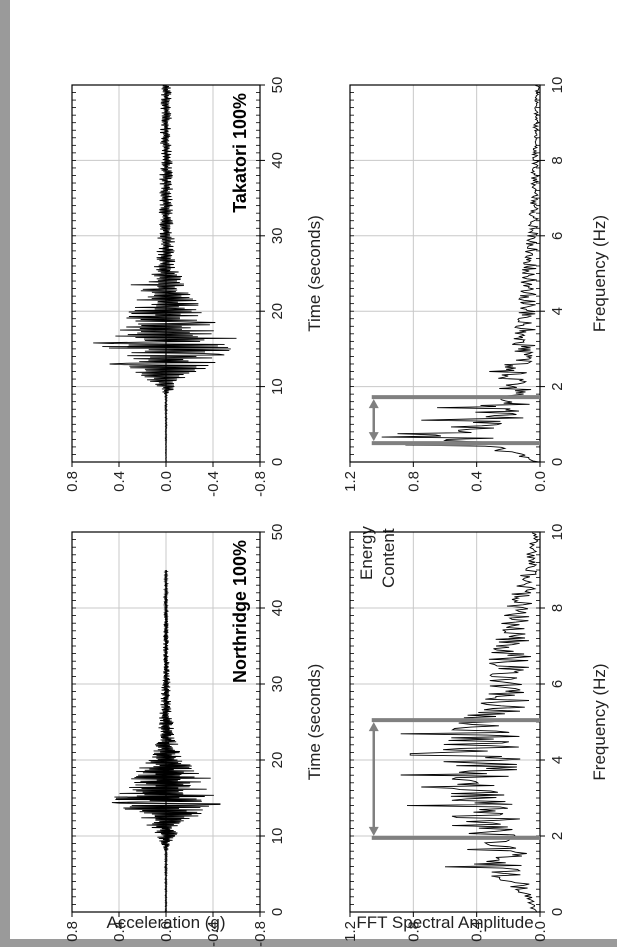 The image size is (617, 952). I want to click on freq-xlabel-north: Frequency (Hz), so click(599, 721).